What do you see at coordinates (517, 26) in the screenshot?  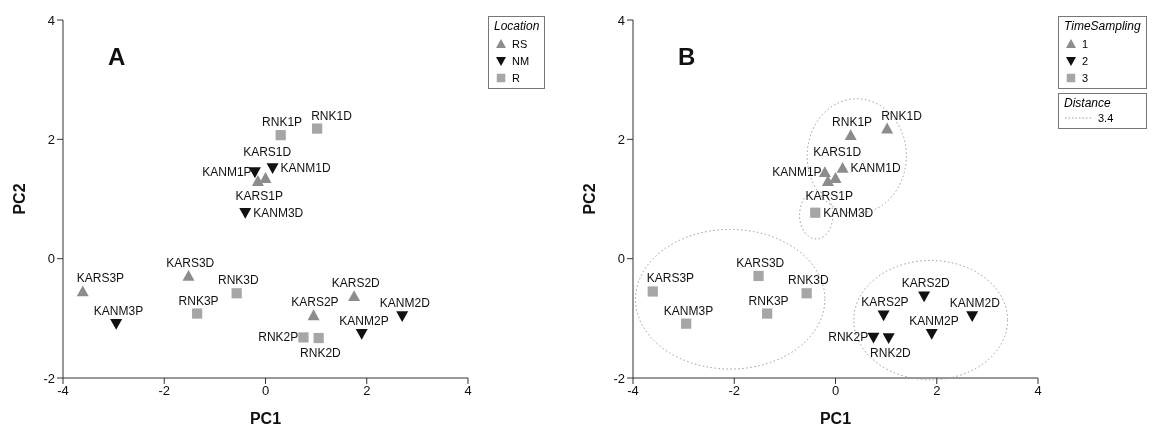 I see `legend-title: Location` at bounding box center [517, 26].